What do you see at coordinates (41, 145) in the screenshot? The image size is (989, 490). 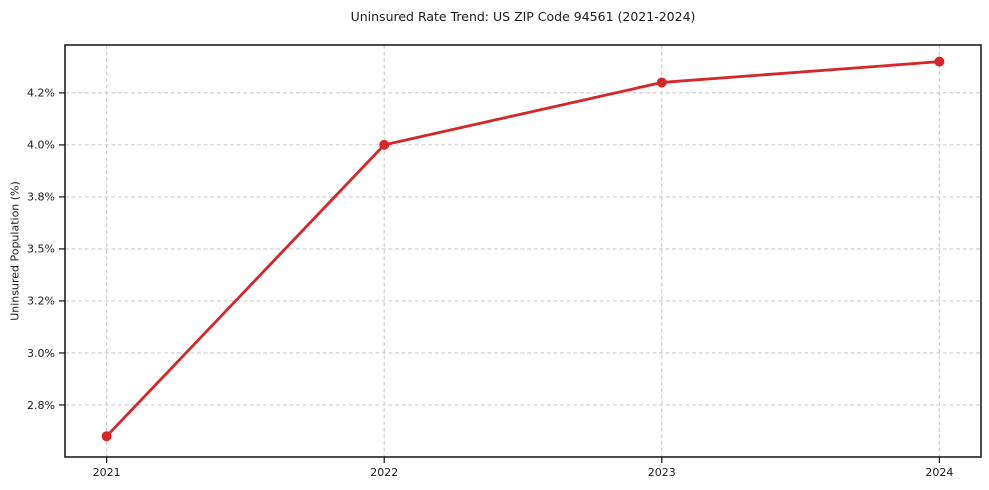 I see `y-tick-label: 4.0%` at bounding box center [41, 145].